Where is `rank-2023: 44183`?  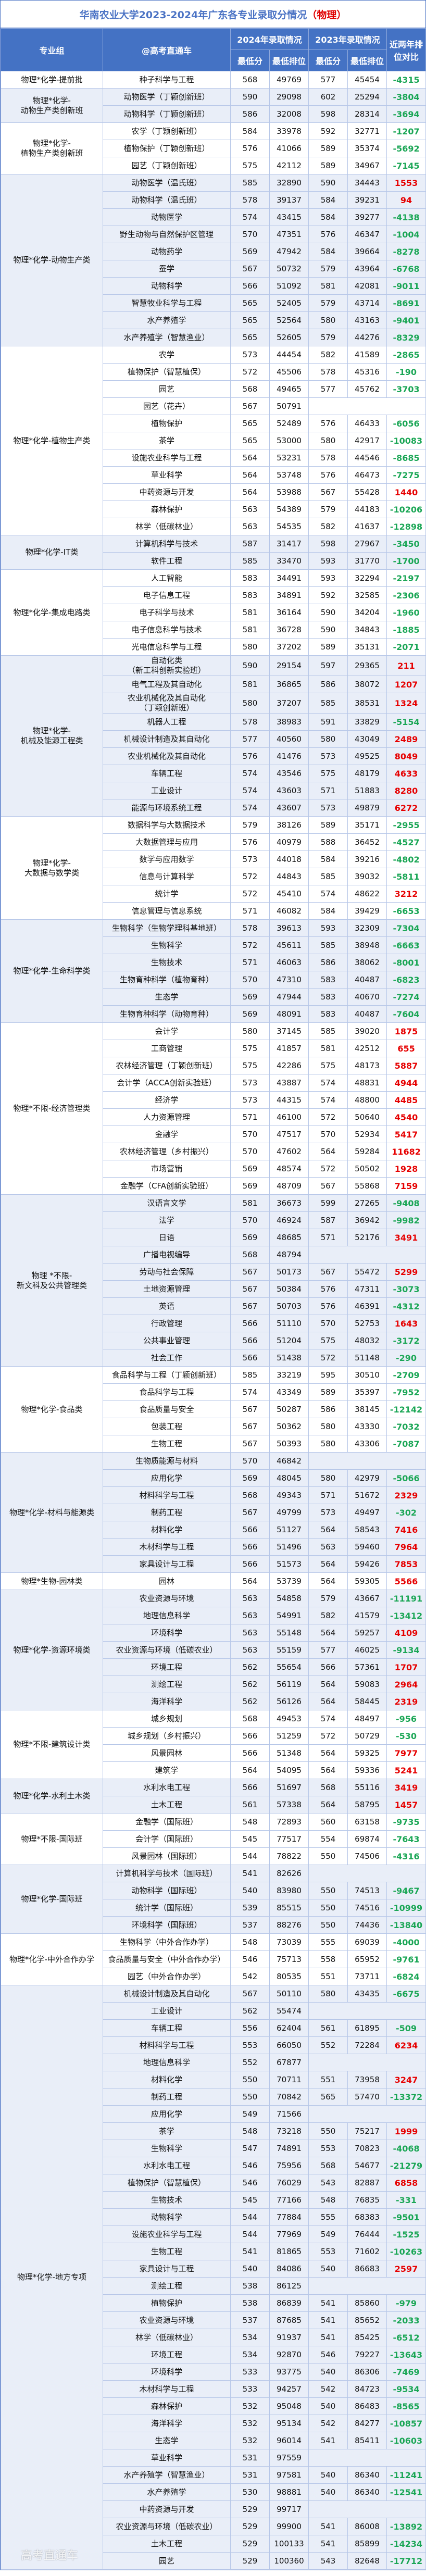 rank-2023: 44183 is located at coordinates (367, 509).